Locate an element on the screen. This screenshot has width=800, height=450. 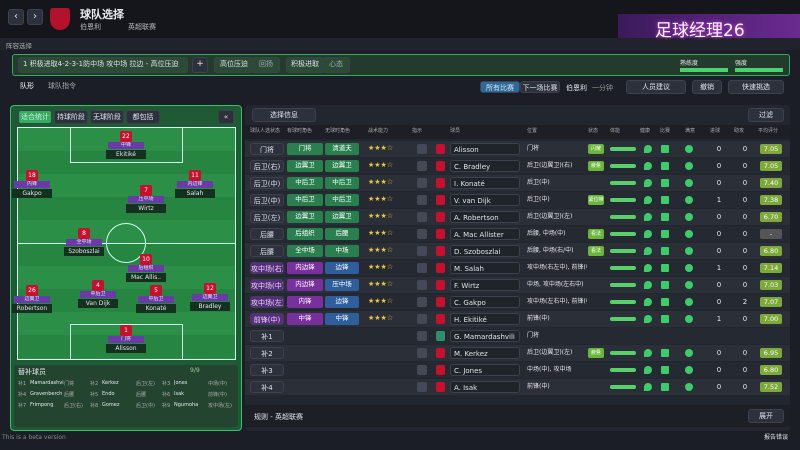
select-info: 选择信息 is located at coordinates (284, 115).